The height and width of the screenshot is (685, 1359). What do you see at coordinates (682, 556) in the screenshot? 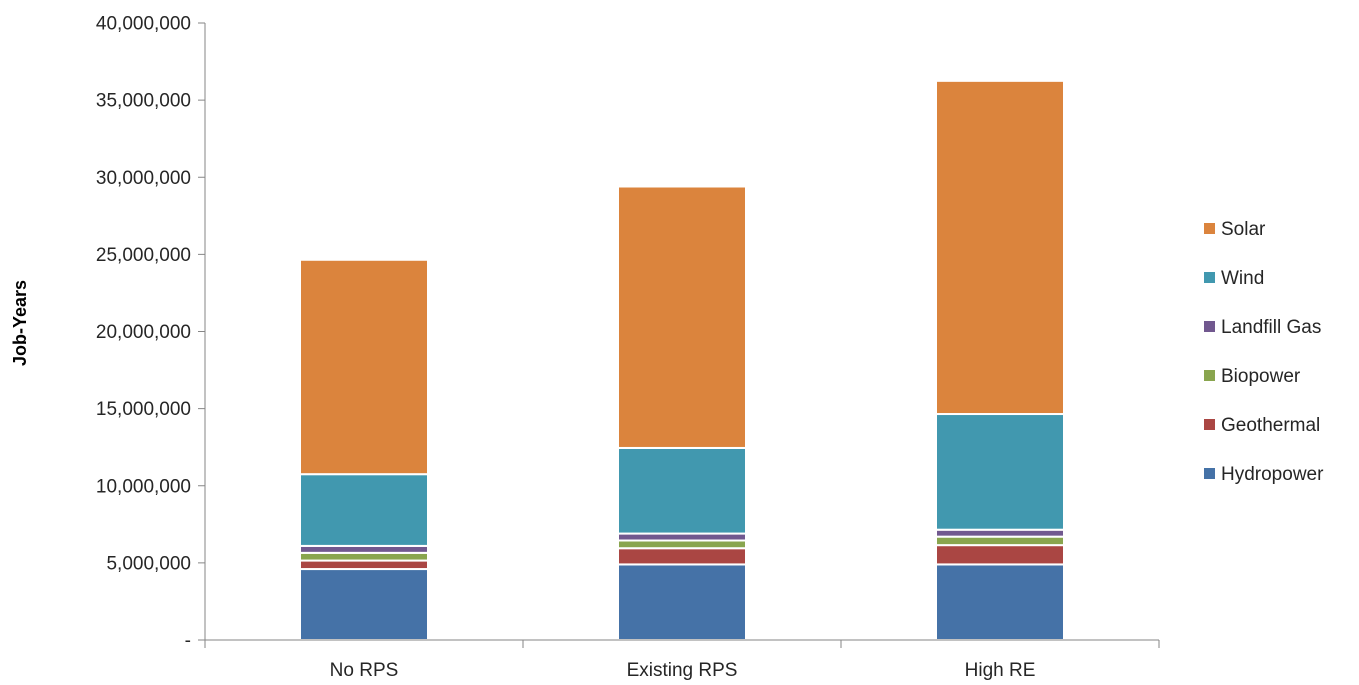
I see `bar-existing-rps-geothermal` at bounding box center [682, 556].